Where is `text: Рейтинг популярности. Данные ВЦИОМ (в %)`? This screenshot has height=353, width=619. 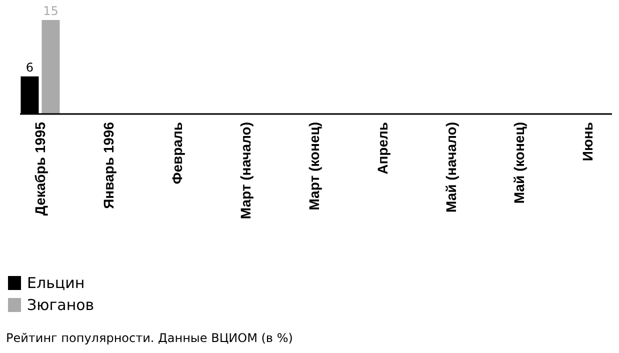 text: Рейтинг популярности. Данные ВЦИОМ (в %) is located at coordinates (149, 338).